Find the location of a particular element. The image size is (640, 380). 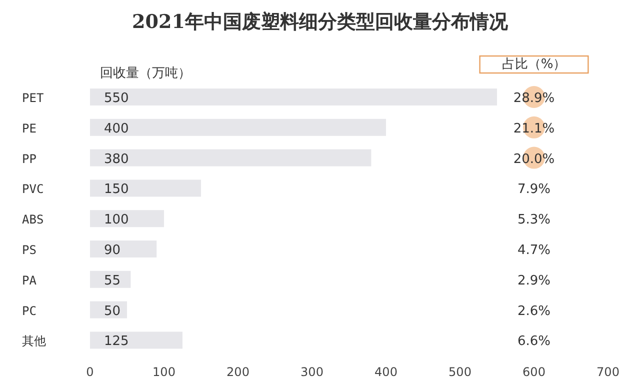

x-axis-title: 回收量（万吨） is located at coordinates (145, 73).